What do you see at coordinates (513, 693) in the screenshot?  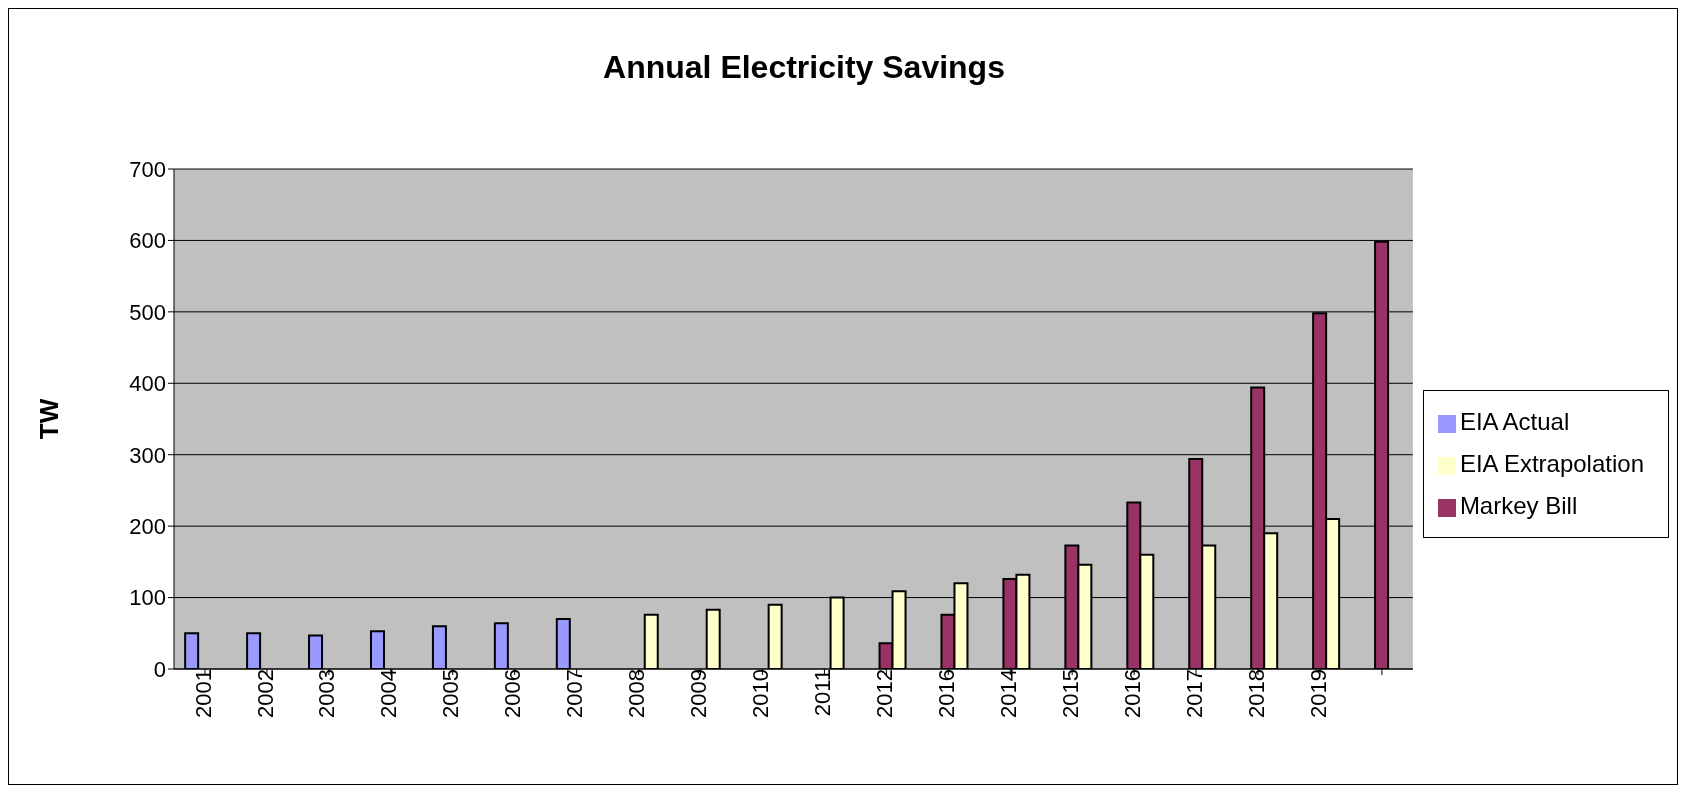 I see `x-tick-label: 2006` at bounding box center [513, 693].